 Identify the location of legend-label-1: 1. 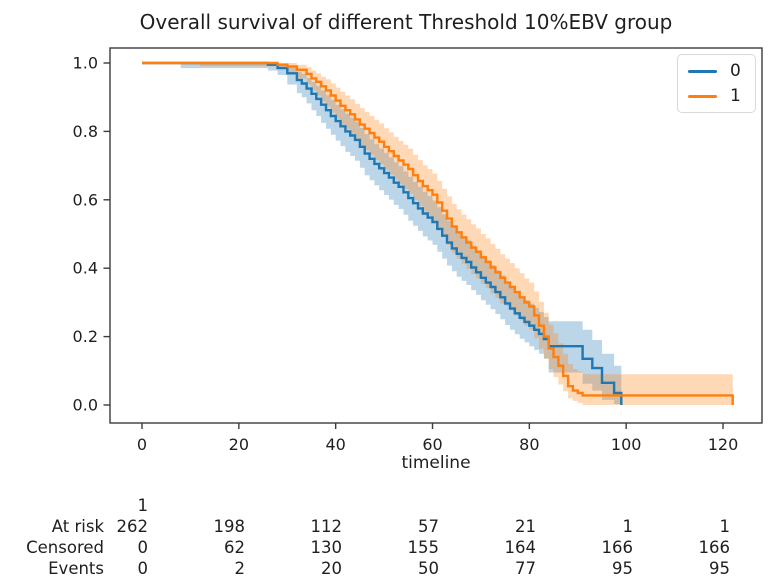
(735, 95).